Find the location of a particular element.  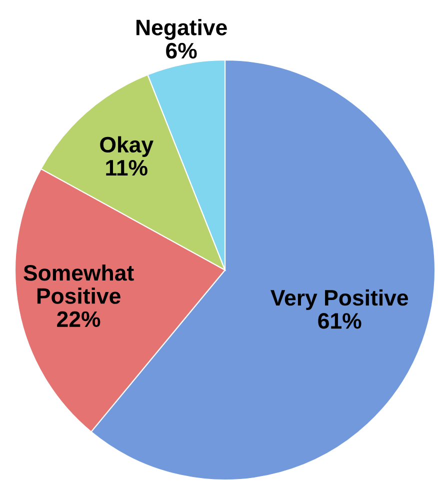

slice-label: Somewhat Positive is located at coordinates (79, 284).